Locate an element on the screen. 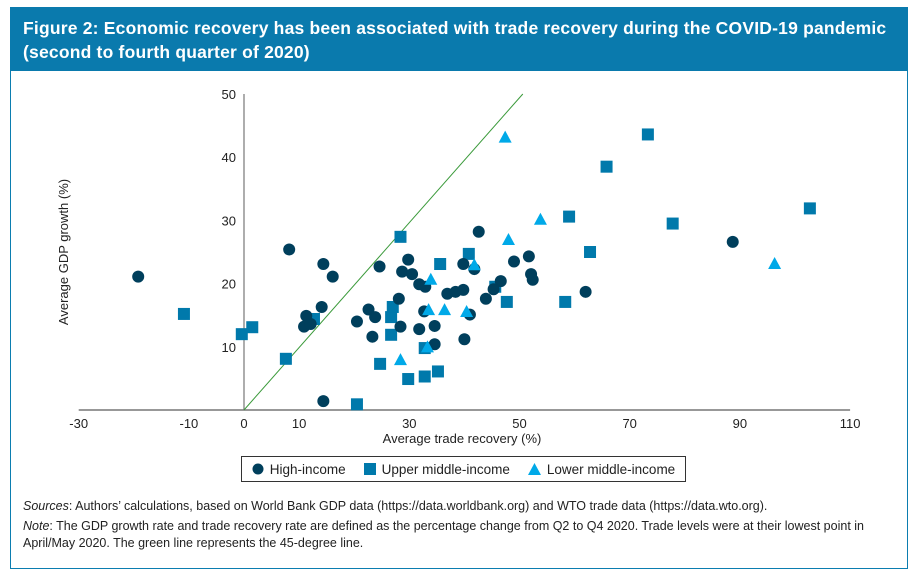 This screenshot has height=576, width=920. x-tick-label: 50 is located at coordinates (519, 423).